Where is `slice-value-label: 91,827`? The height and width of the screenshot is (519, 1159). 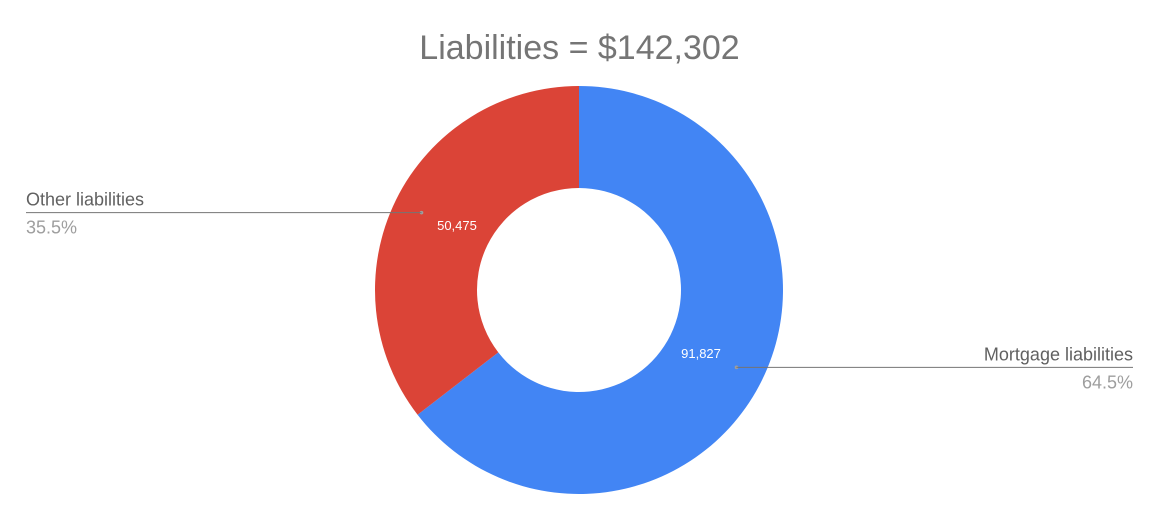
slice-value-label: 91,827 is located at coordinates (701, 353).